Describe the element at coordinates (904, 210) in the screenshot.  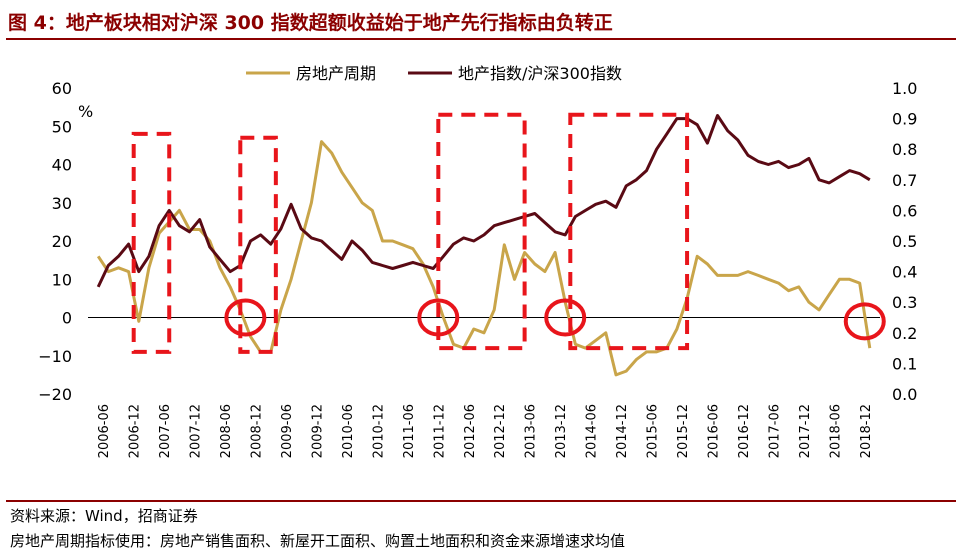
I see `y-right-tick-label: 0.6` at that location.